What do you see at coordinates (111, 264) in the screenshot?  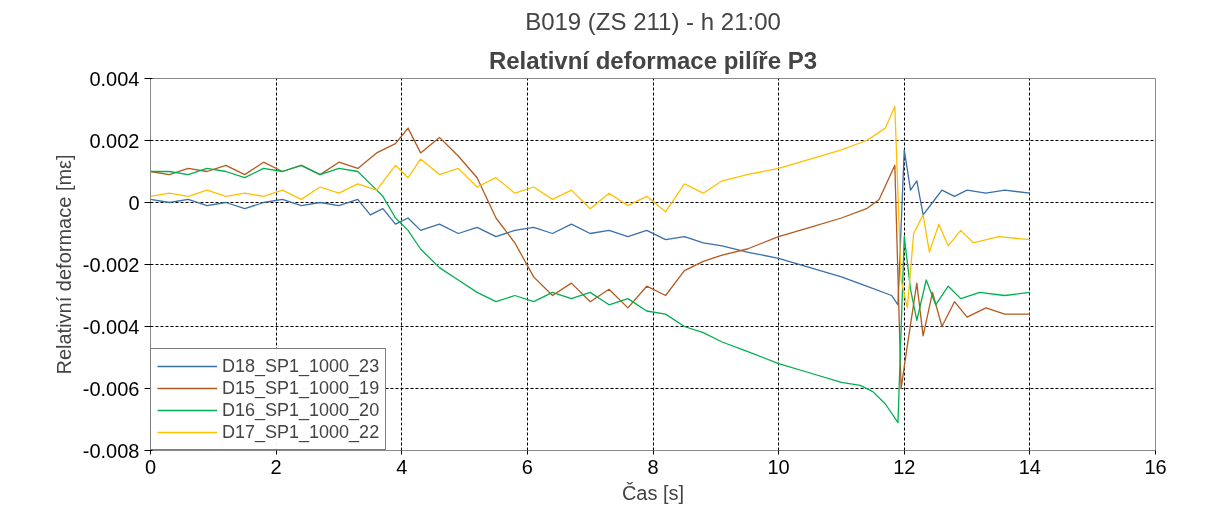 I see `y-tick-label: -0.002` at bounding box center [111, 264].